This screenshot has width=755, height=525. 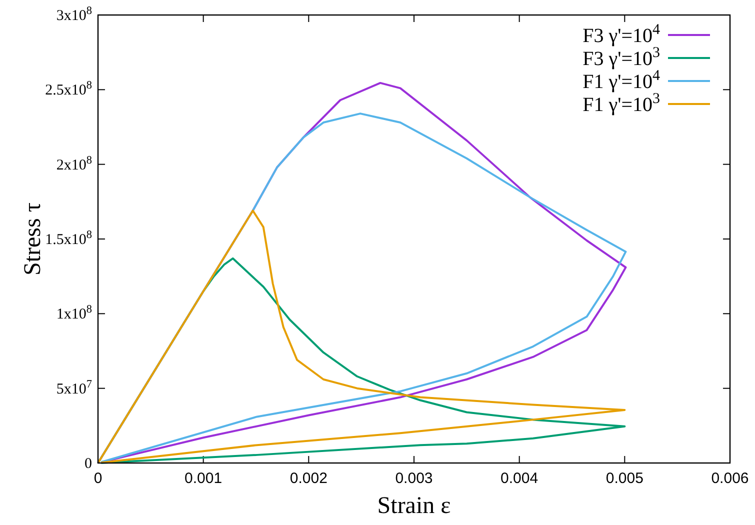 I want to click on x-tick-label: 0.001, so click(x=203, y=478).